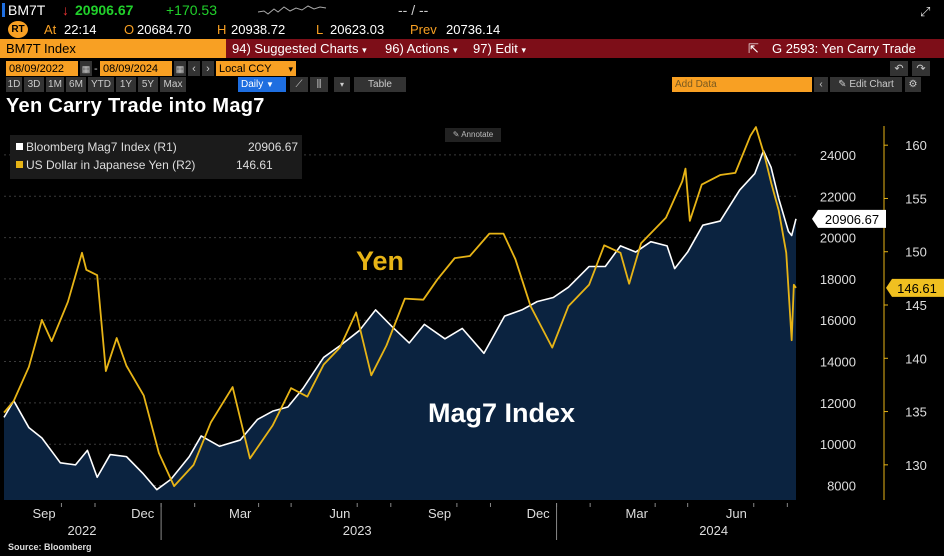  Describe the element at coordinates (878, 253) in the screenshot. I see `last-value-tags: 20906.67 146.61` at that location.